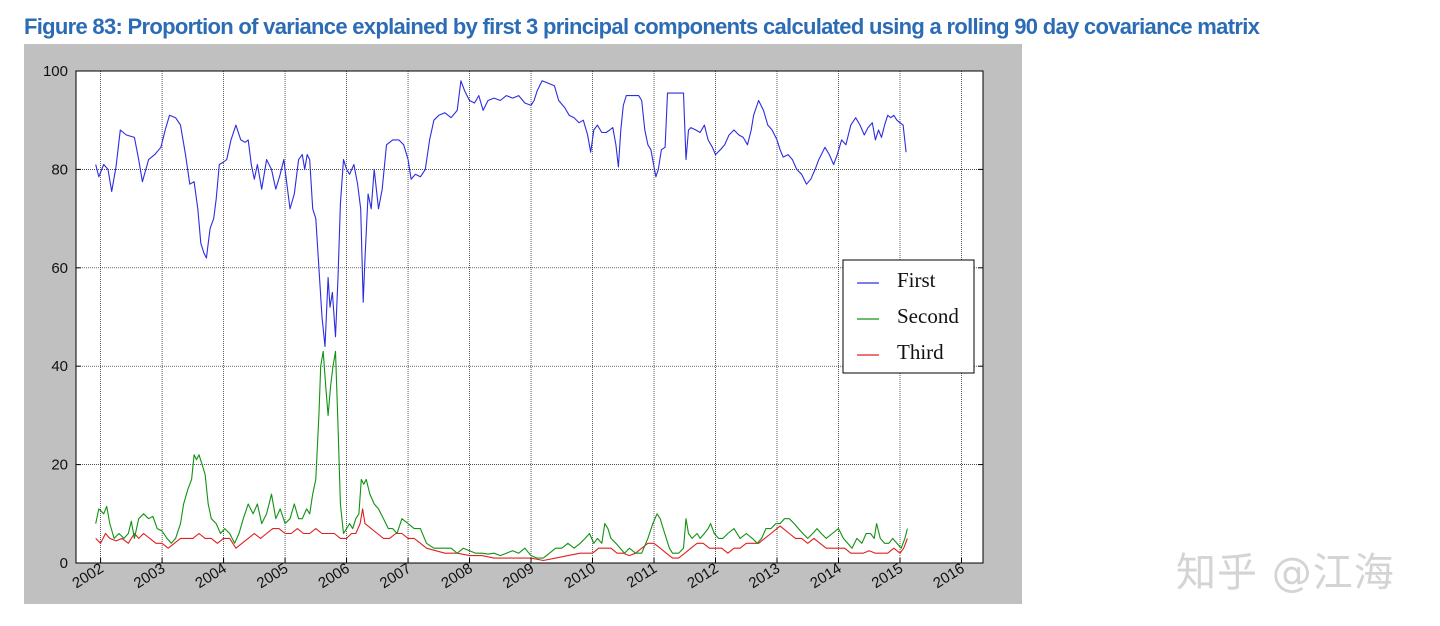 This screenshot has height=626, width=1440. What do you see at coordinates (59, 465) in the screenshot?
I see `y-tick-label: 20` at bounding box center [59, 465].